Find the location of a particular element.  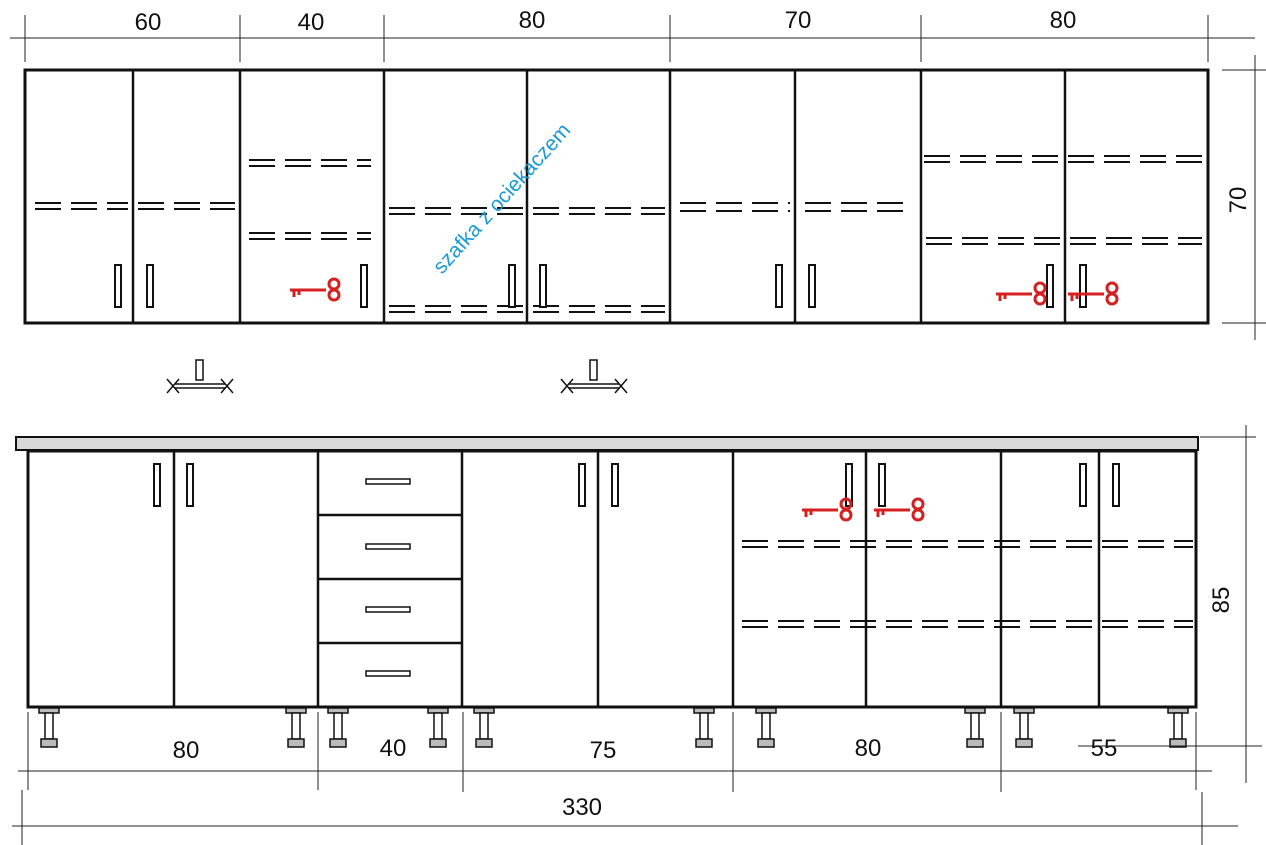

upper-width-label: 70 is located at coordinates (798, 20).